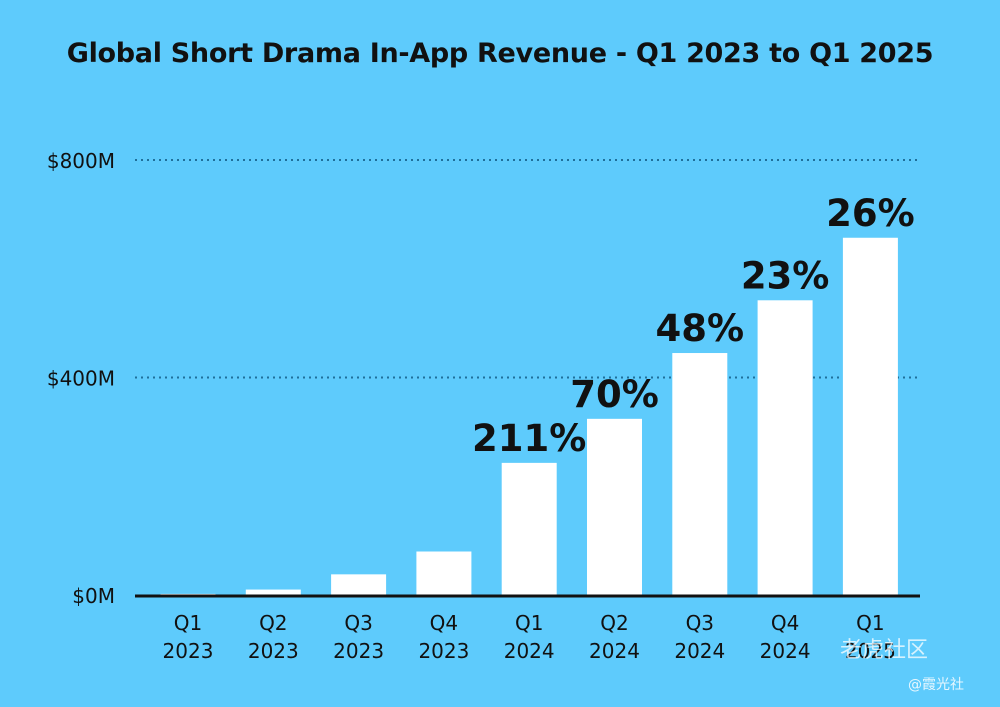 The width and height of the screenshot is (1000, 707). What do you see at coordinates (93, 596) in the screenshot?
I see `y-tick-label: $0M` at bounding box center [93, 596].